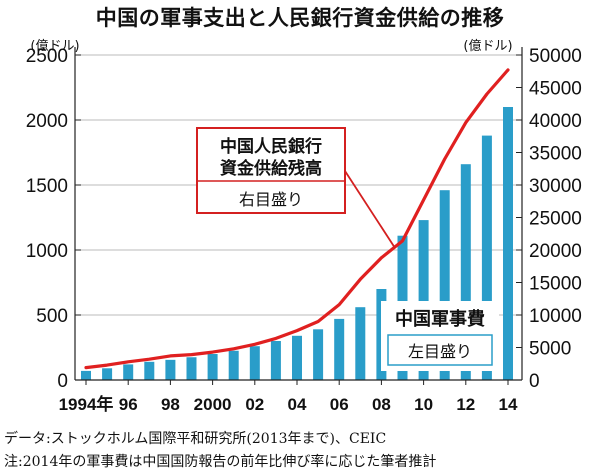 The width and height of the screenshot is (600, 476). Describe the element at coordinates (423, 300) in the screenshot. I see `bar-2010` at that location.